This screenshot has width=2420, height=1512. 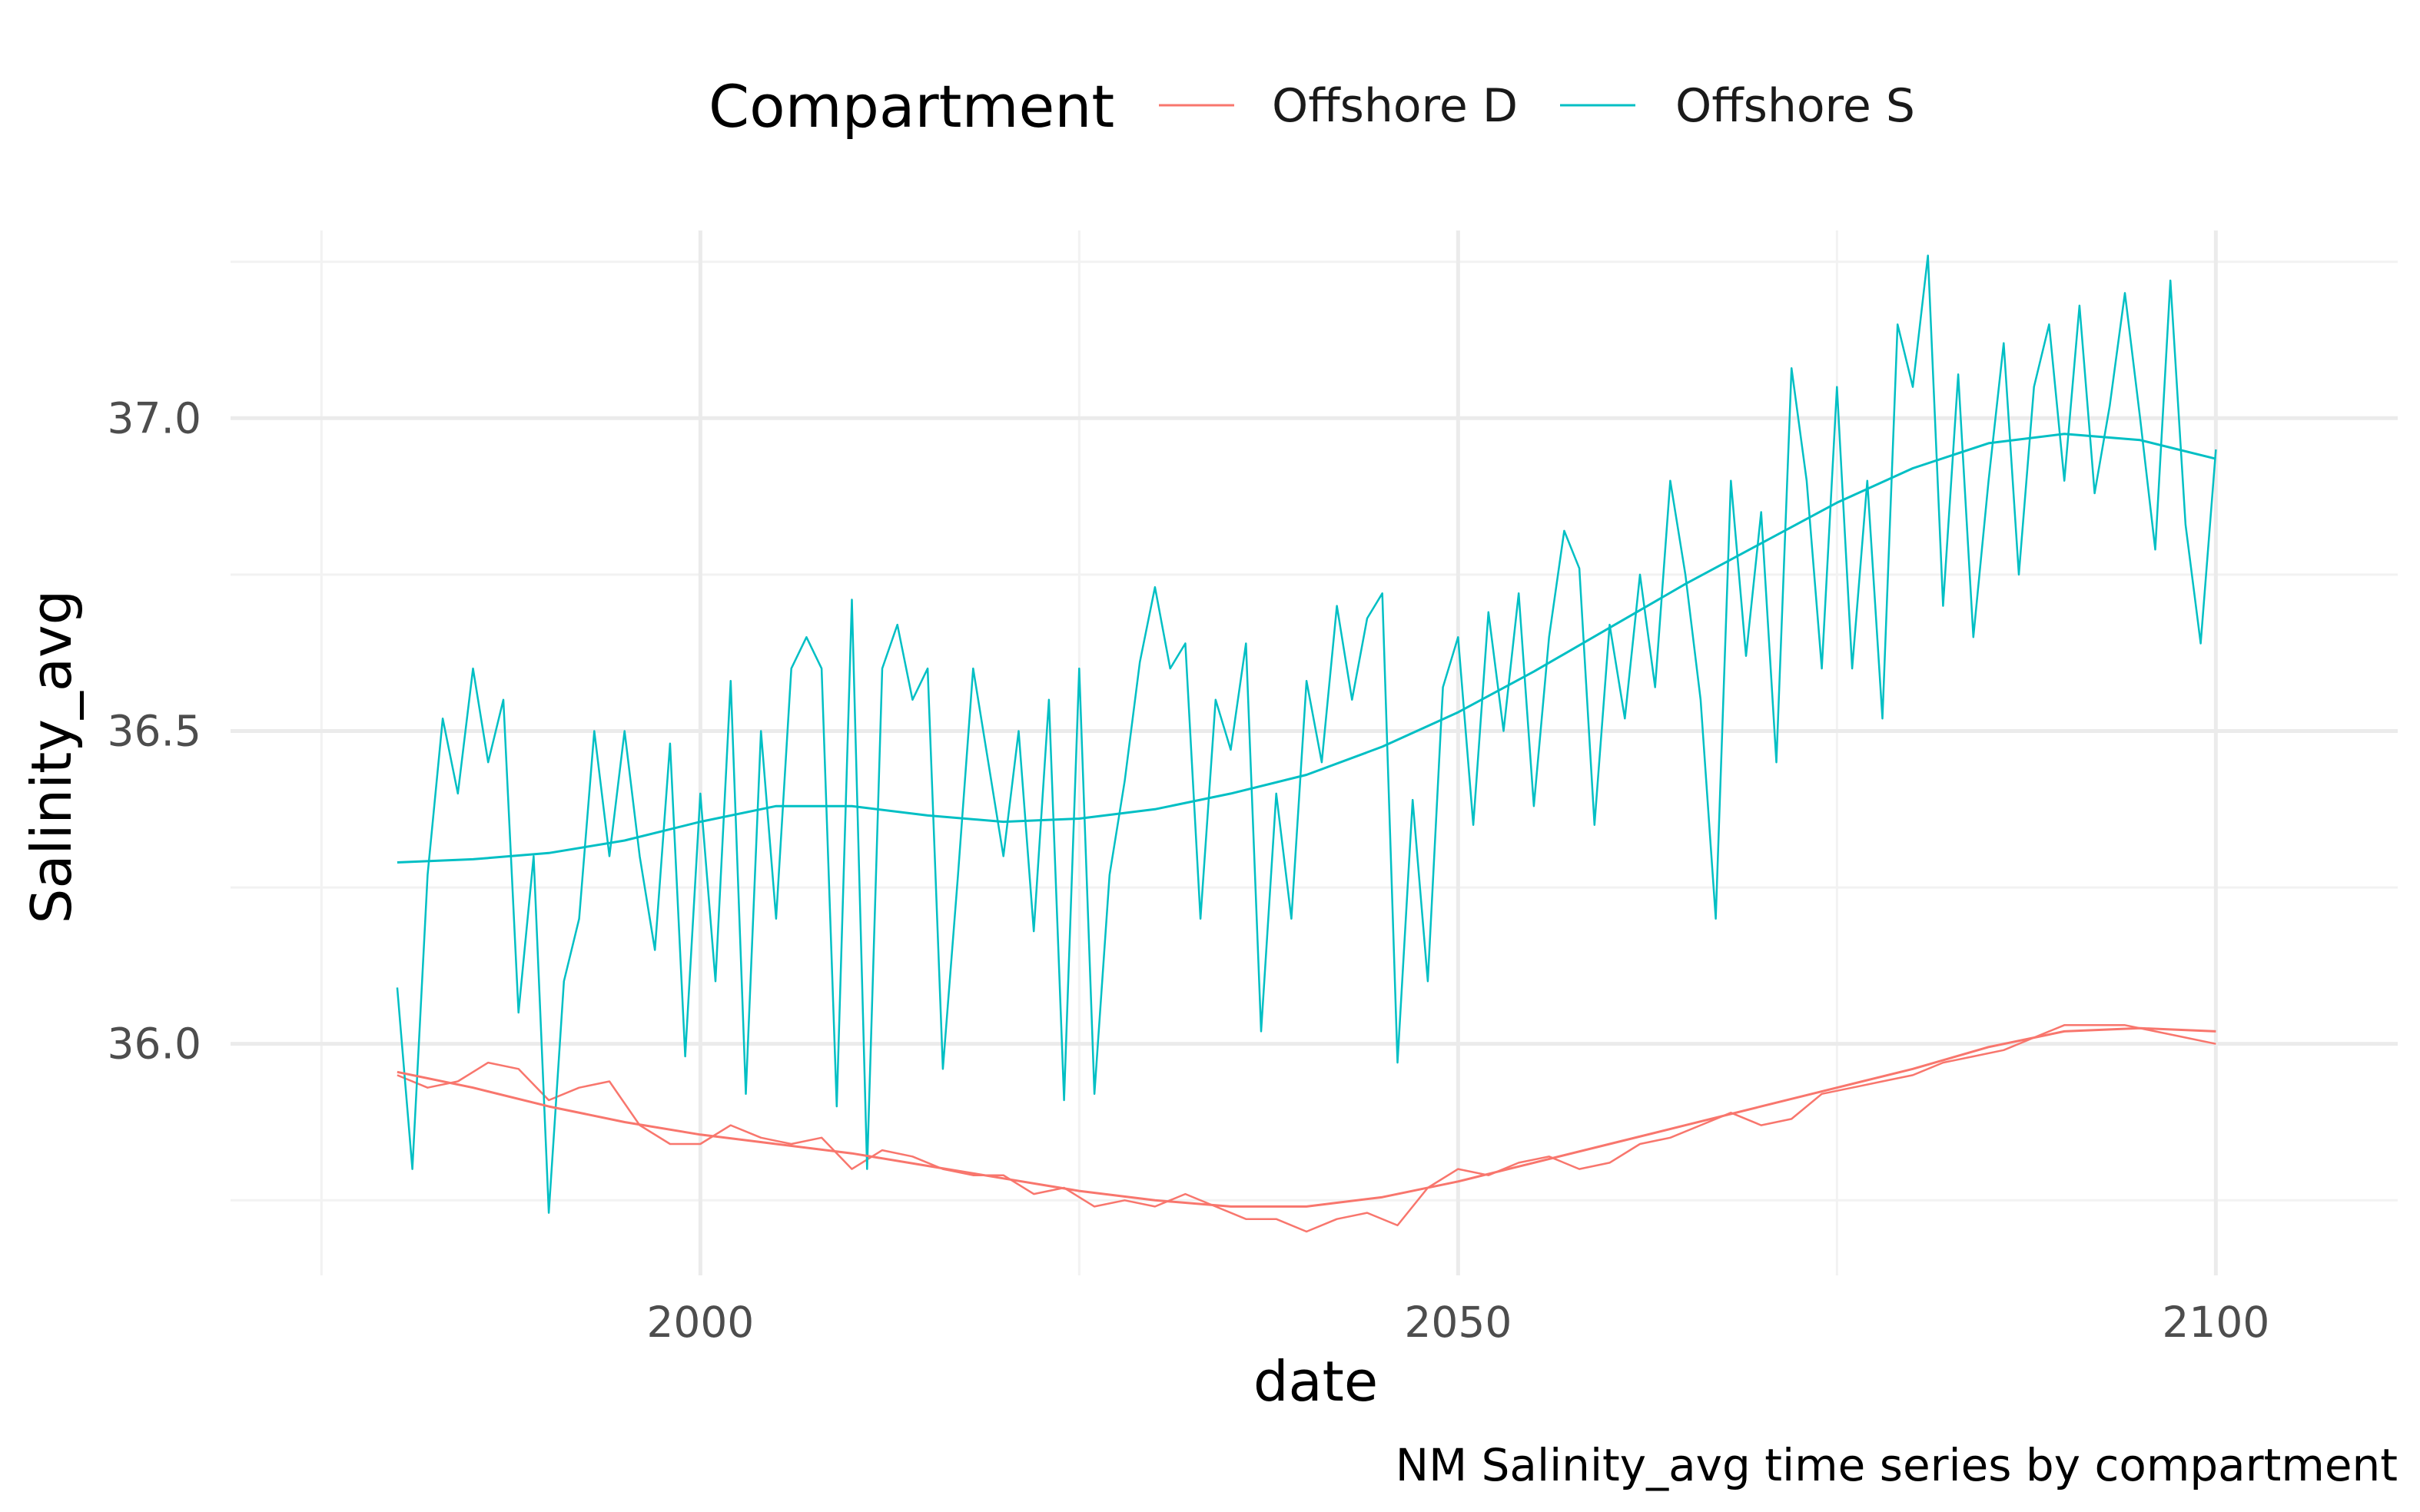 What do you see at coordinates (700, 1323) in the screenshot?
I see `x-tick-label: 2000` at bounding box center [700, 1323].